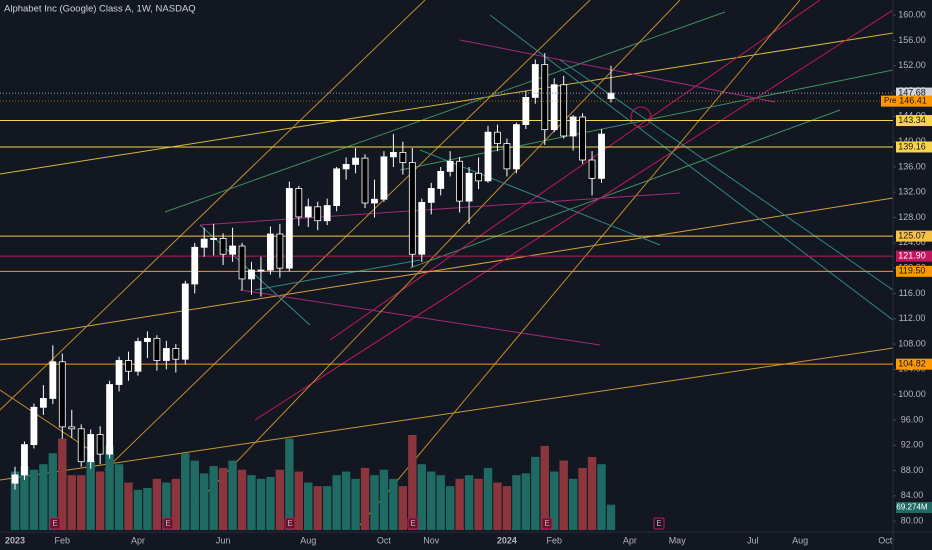  Describe the element at coordinates (912, 293) in the screenshot. I see `y-tick-label: 116.00` at that location.